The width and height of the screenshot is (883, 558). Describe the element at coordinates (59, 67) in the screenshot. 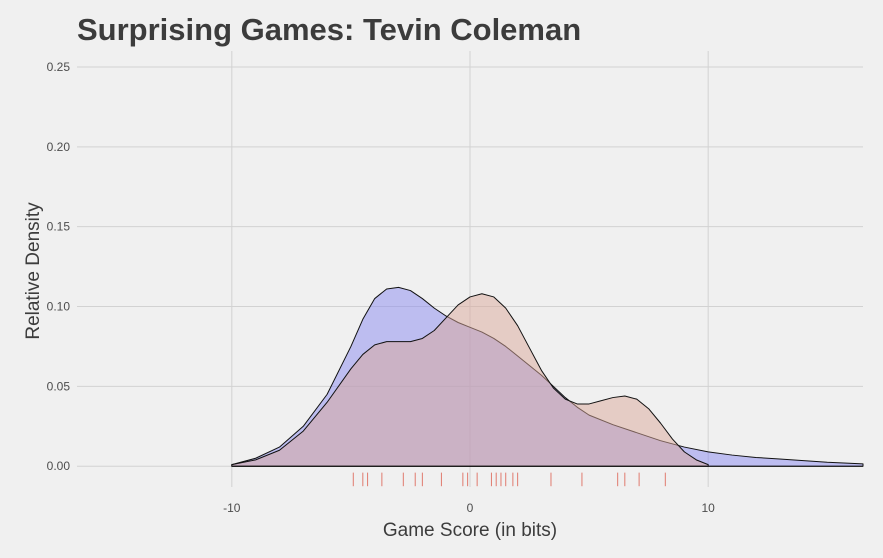

I see `y-tick-label: 0.25` at that location.